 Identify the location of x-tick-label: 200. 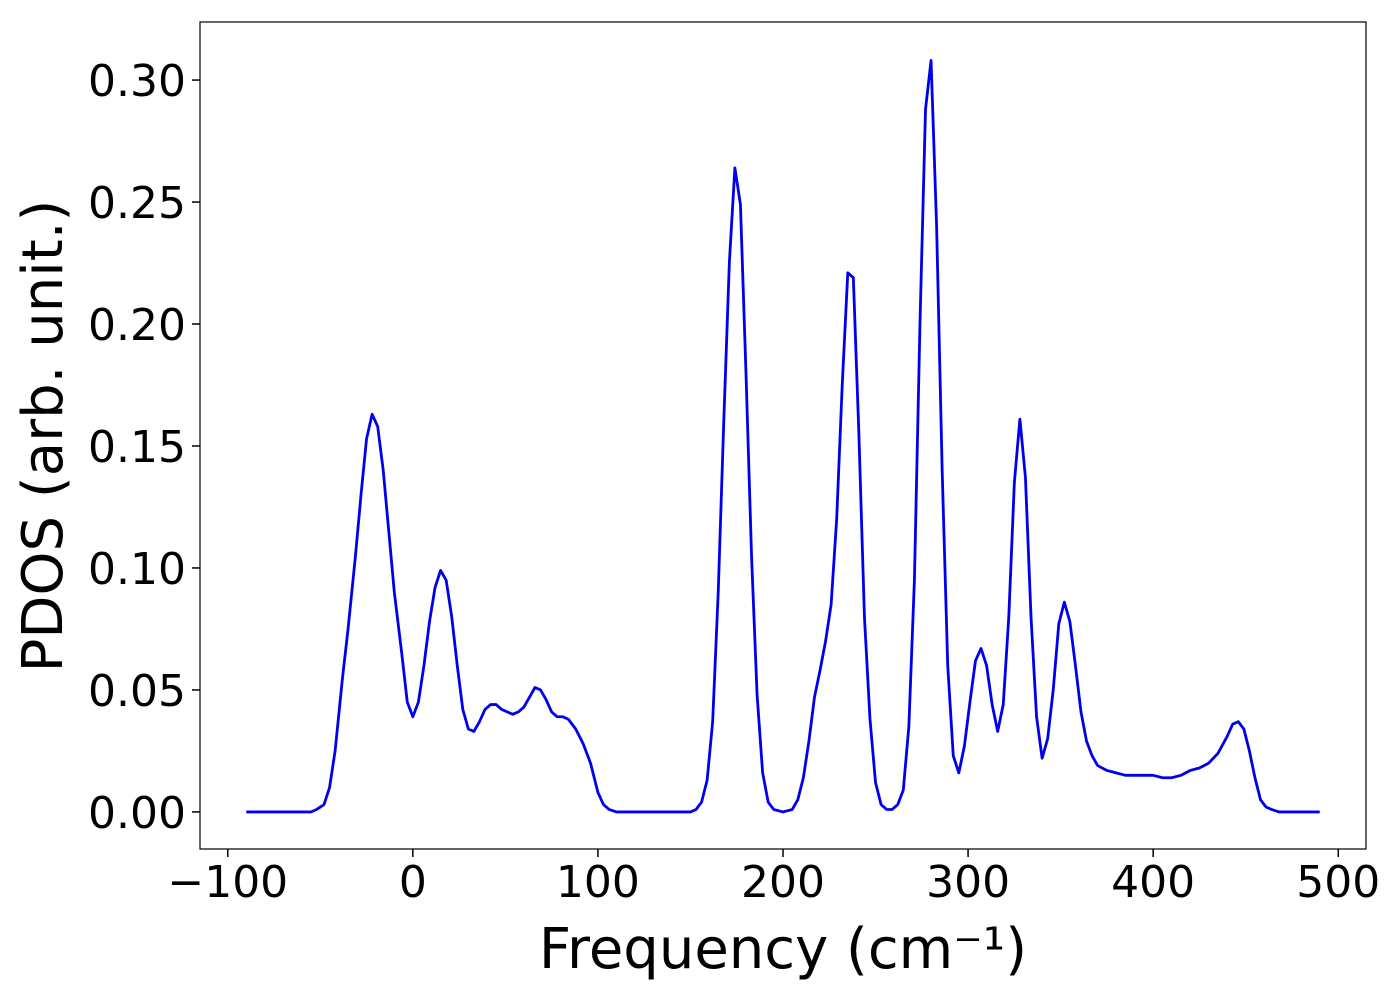
(783, 882).